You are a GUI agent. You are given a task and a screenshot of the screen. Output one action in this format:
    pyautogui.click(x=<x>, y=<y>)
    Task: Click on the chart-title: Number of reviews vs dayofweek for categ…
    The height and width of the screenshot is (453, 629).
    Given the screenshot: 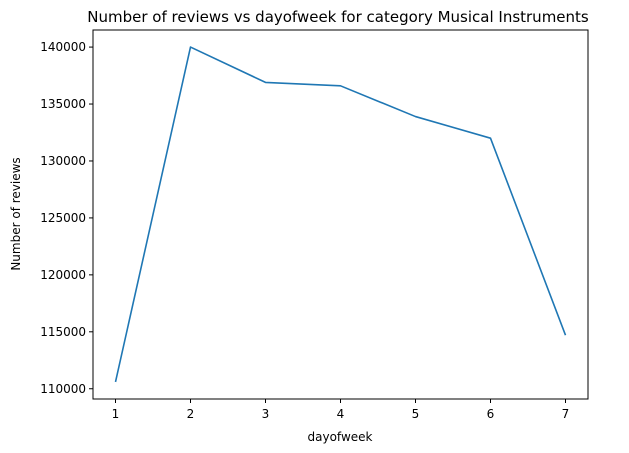 What is the action you would take?
    pyautogui.click(x=338, y=17)
    